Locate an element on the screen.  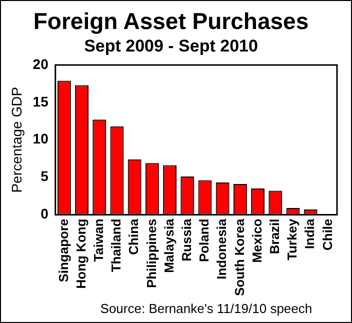
y-tick-label: 15 is located at coordinates (40, 101).